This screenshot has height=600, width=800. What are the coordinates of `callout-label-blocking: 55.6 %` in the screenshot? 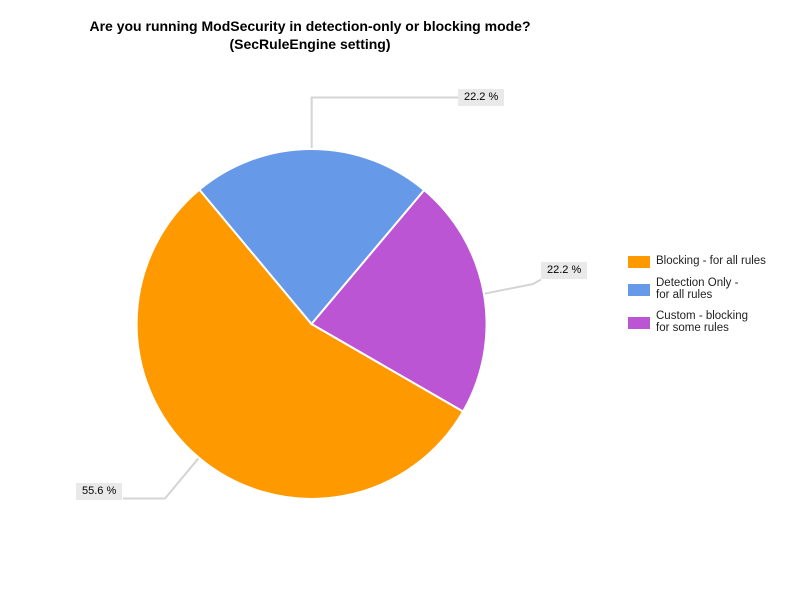 It's located at (99, 491).